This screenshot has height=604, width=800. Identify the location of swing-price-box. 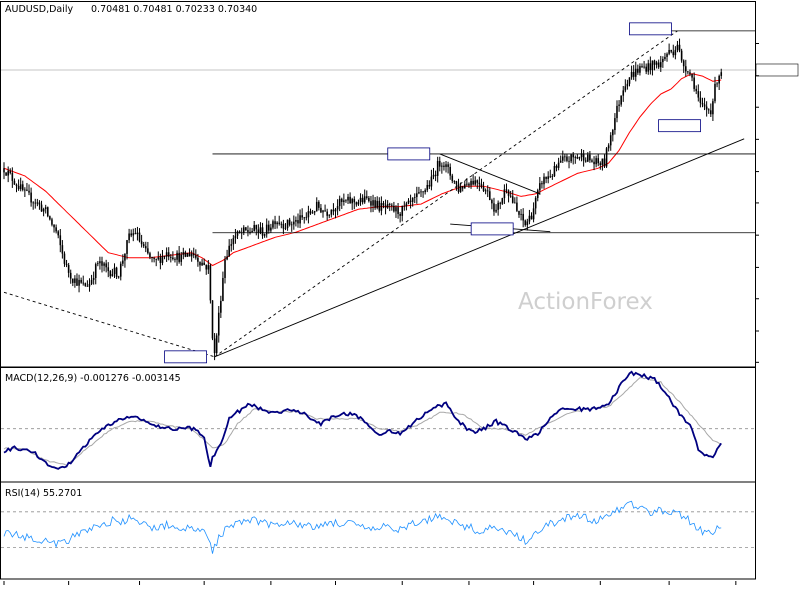
(492, 229).